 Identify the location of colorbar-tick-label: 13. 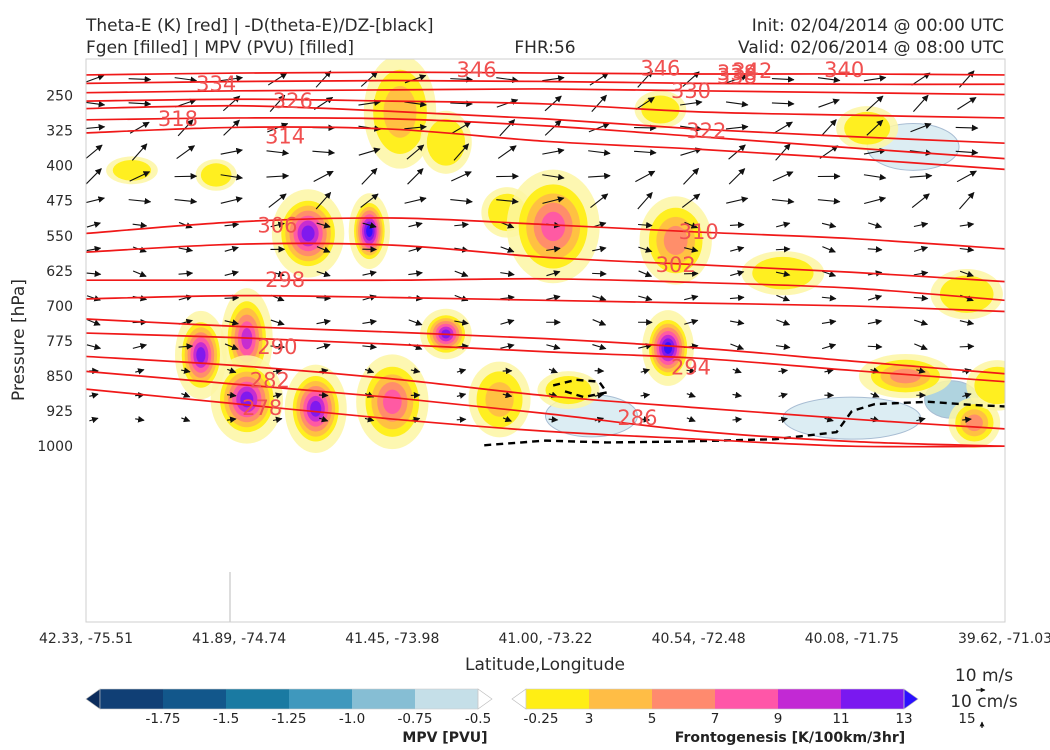
(903, 719).